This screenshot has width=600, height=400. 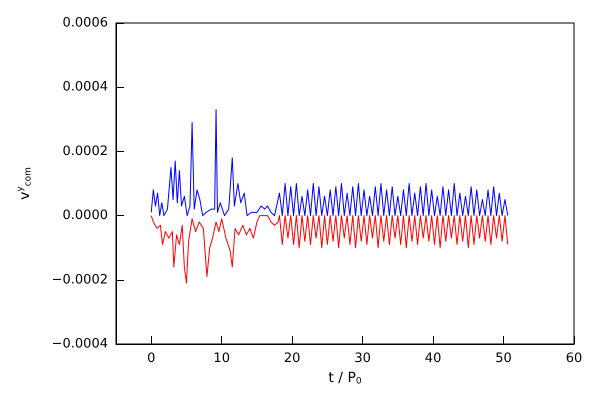 I want to click on x-tick-label: 30, so click(x=362, y=358).